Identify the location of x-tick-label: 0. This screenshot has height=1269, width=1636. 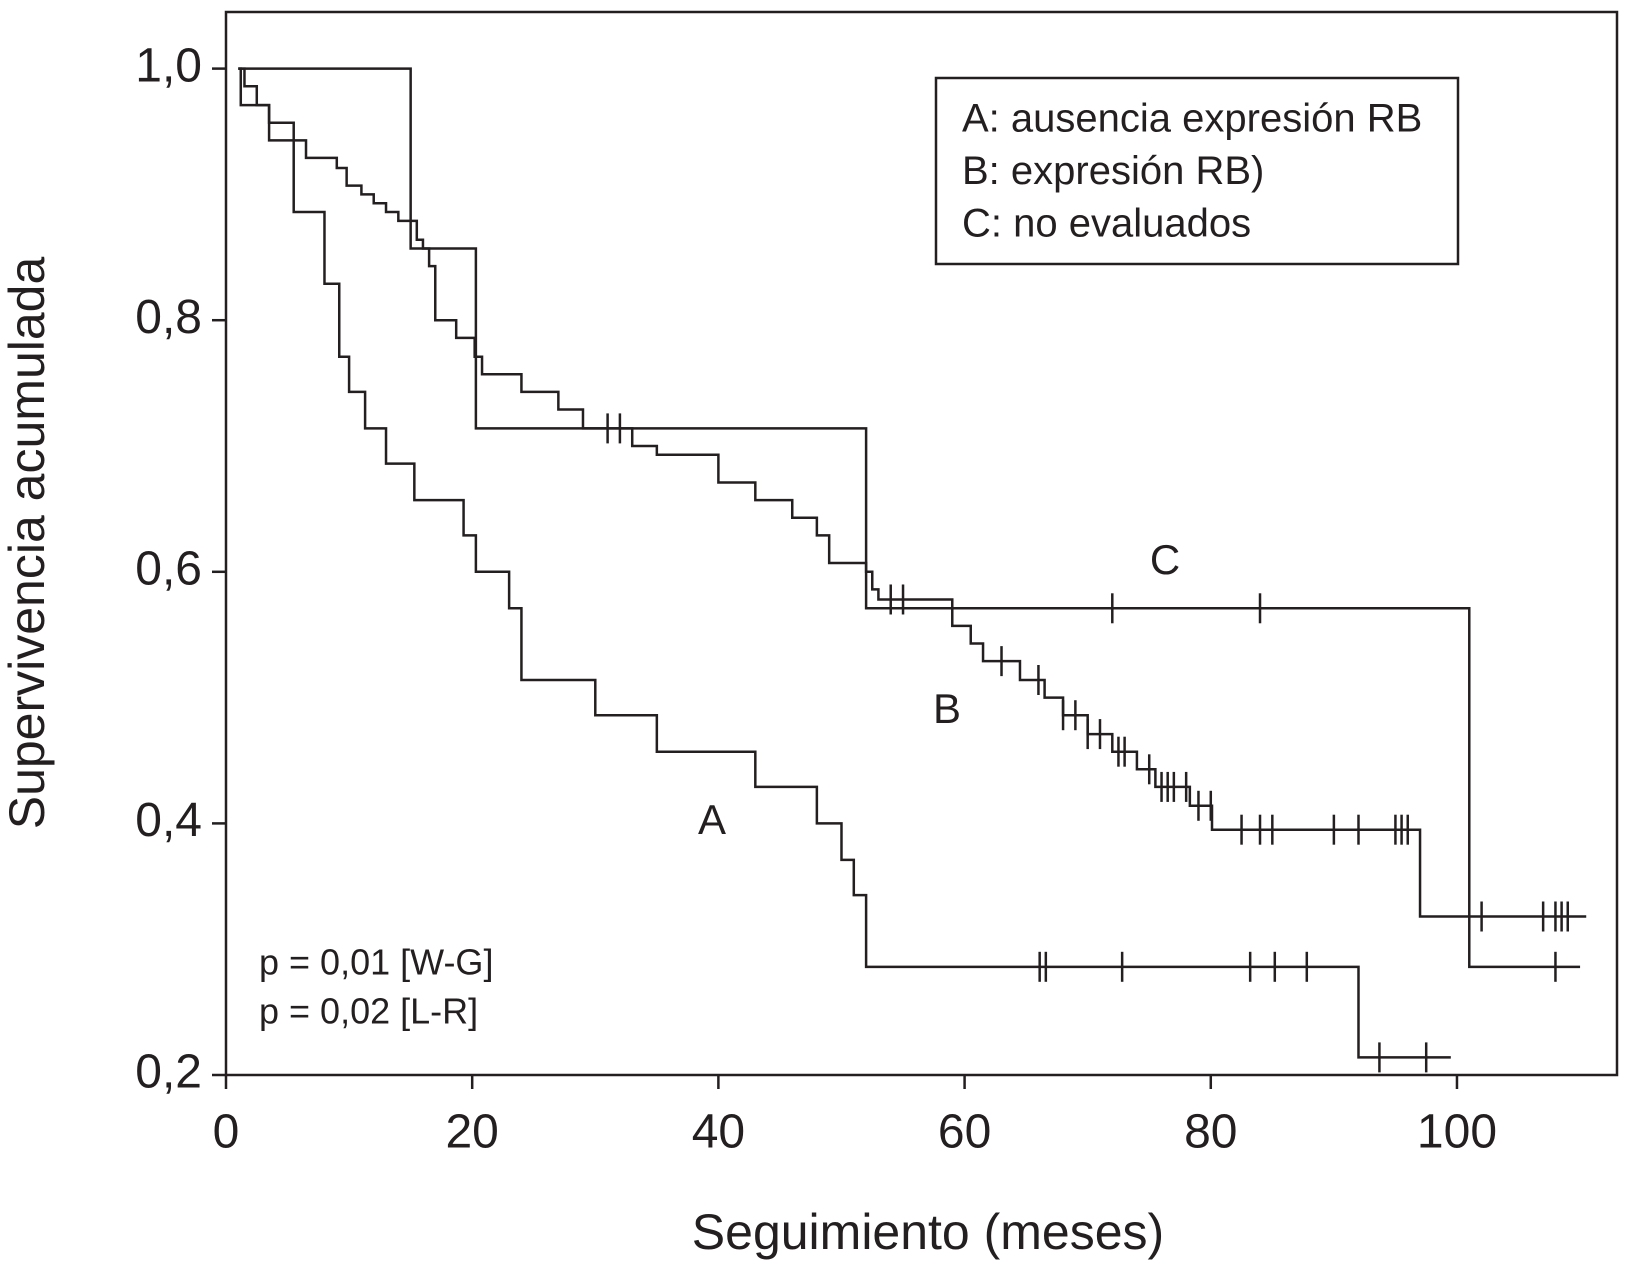
(226, 1132).